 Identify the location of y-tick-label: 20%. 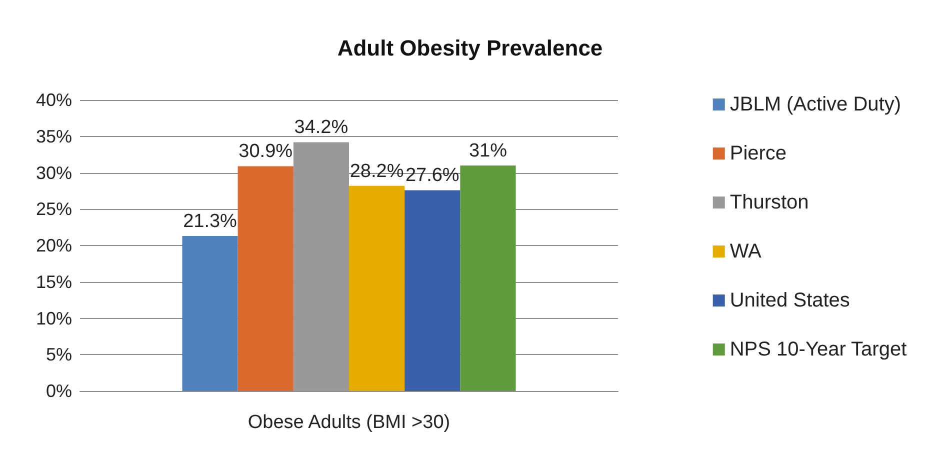
(54, 246).